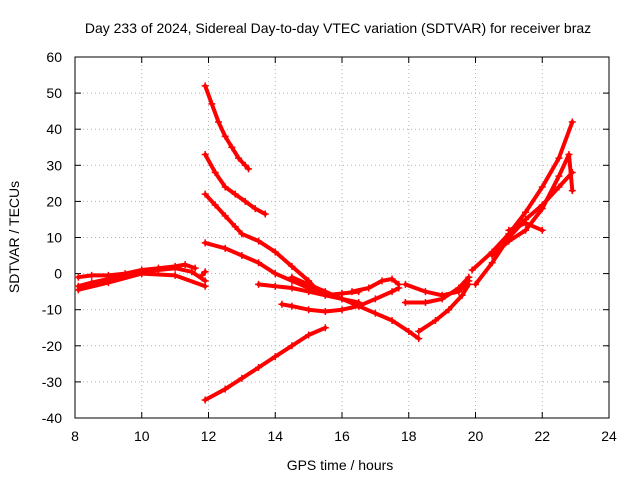  What do you see at coordinates (54, 238) in the screenshot?
I see `y-tick-label: 10` at bounding box center [54, 238].